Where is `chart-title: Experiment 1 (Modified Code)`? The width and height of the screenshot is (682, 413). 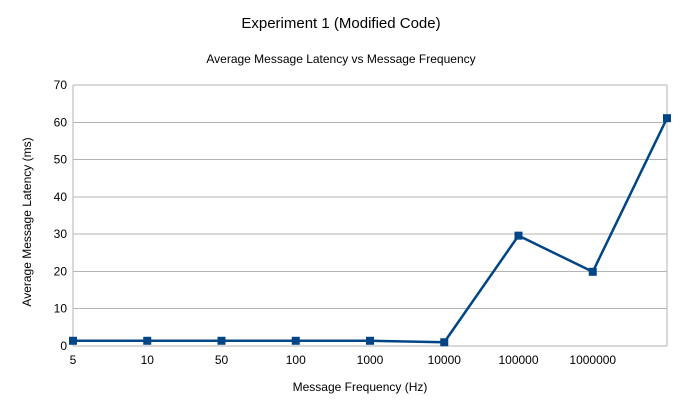 chart-title: Experiment 1 (Modified Code) is located at coordinates (340, 23).